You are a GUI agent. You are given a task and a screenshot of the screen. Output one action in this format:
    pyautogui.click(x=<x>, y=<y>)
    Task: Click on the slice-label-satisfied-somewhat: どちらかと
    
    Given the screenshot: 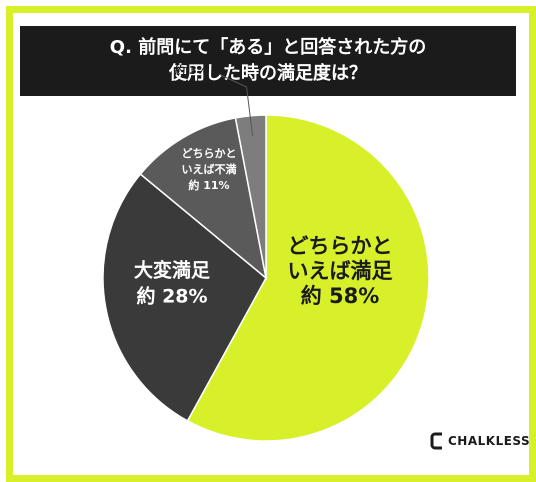 What is the action you would take?
    pyautogui.click(x=340, y=246)
    